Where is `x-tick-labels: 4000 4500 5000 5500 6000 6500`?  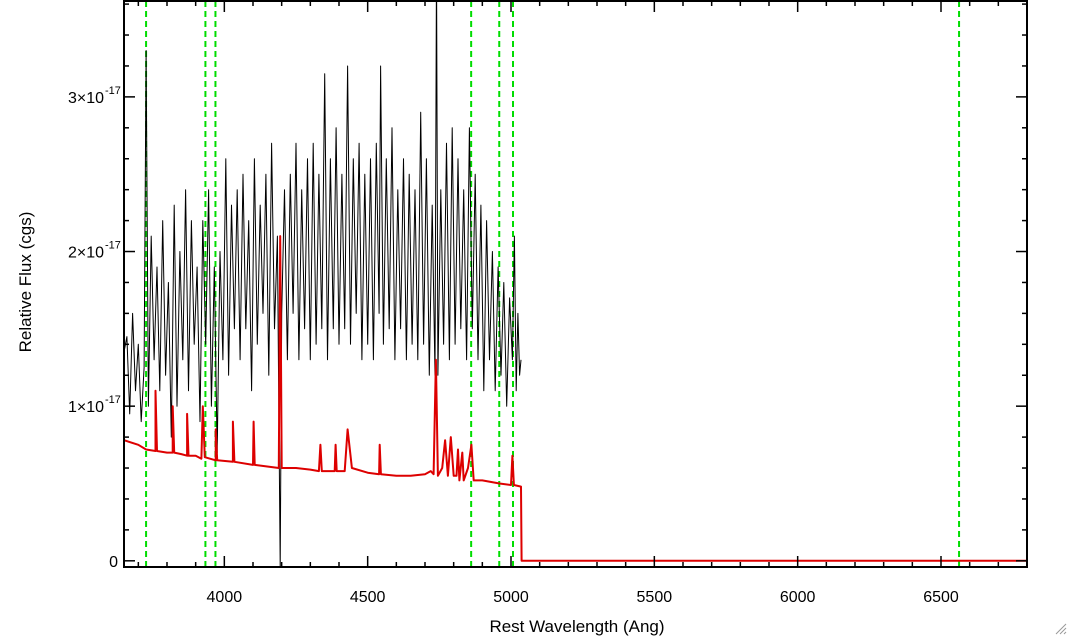 x-tick-labels: 4000 4500 5000 5500 6000 6500 is located at coordinates (583, 597).